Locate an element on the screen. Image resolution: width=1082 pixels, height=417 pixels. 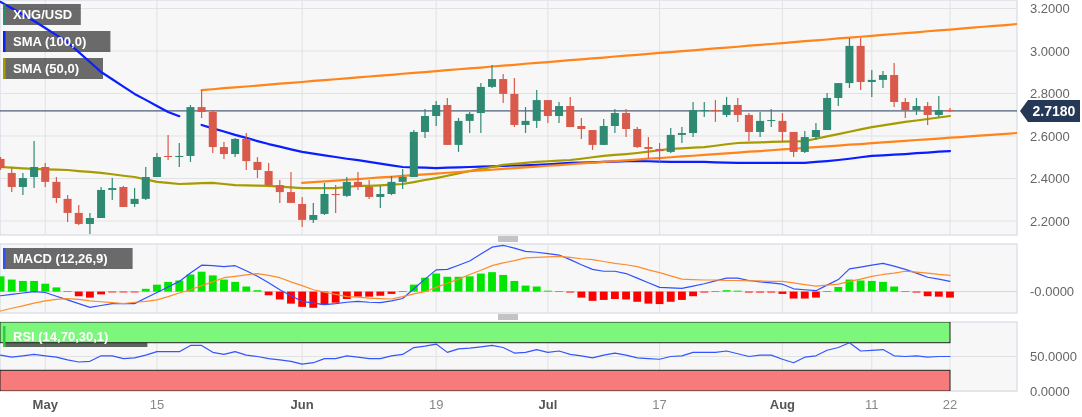
x-tick-label: 17 is located at coordinates (659, 404).